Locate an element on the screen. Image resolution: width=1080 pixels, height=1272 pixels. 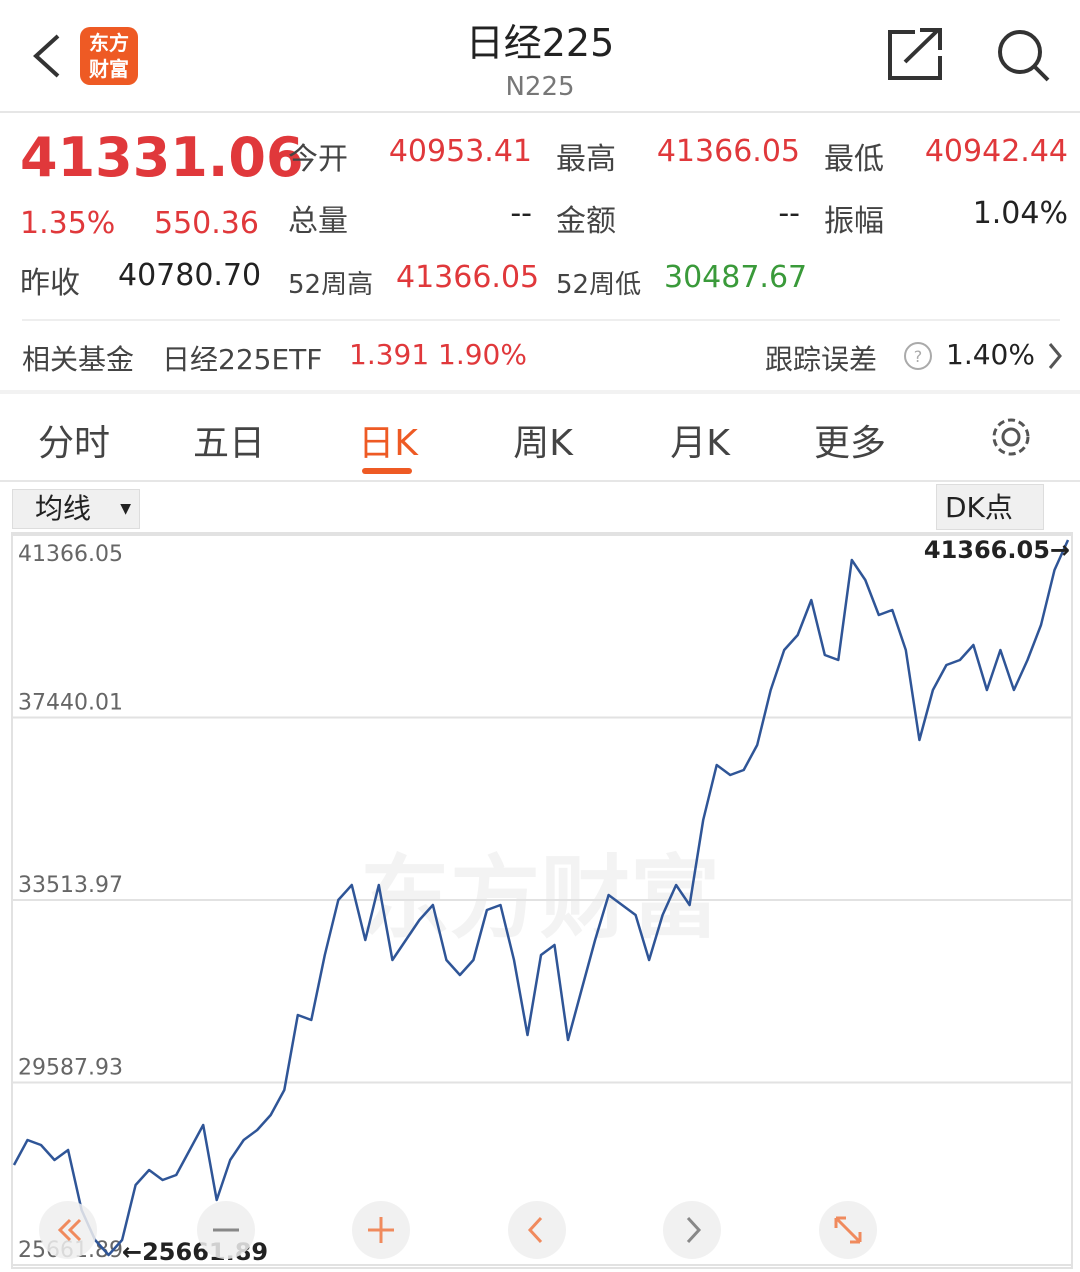
fund-pct: 1.90% is located at coordinates (482, 354).